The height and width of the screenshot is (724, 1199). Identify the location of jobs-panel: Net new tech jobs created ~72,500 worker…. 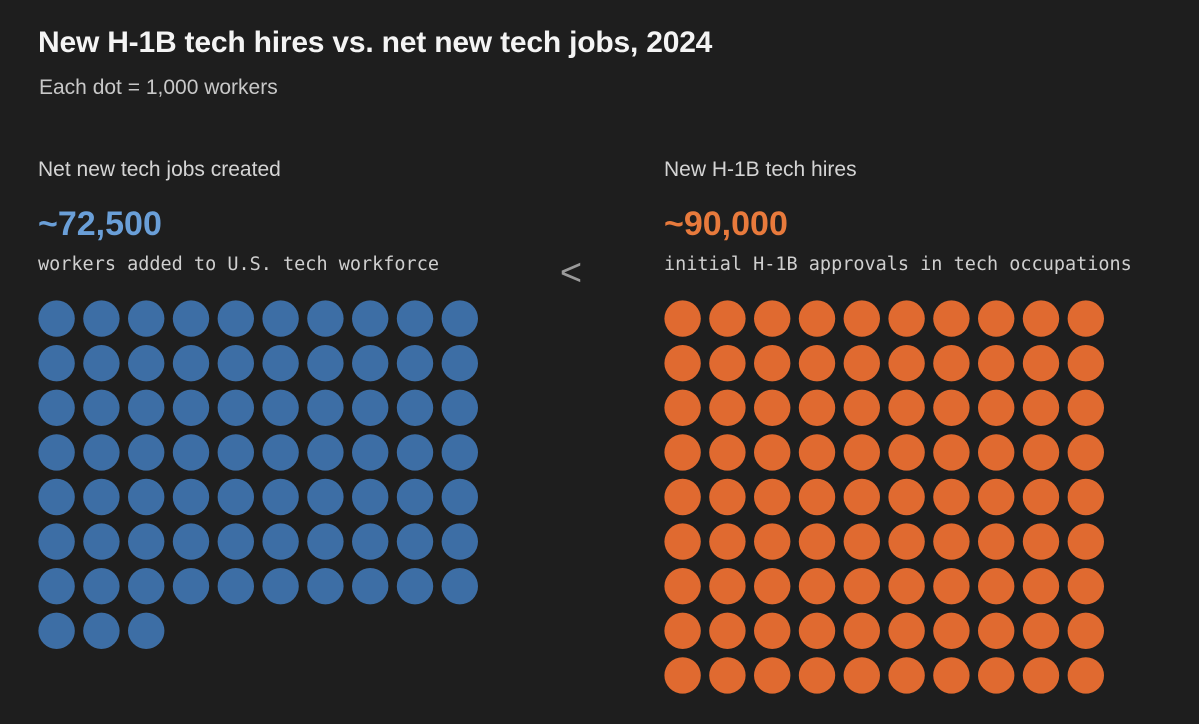
(298, 217).